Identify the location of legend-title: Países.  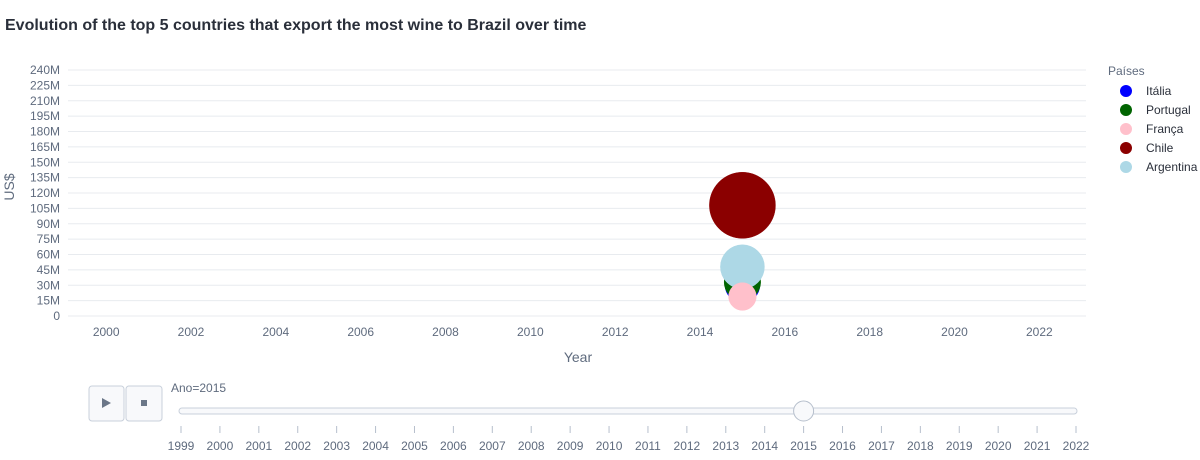
(1126, 71).